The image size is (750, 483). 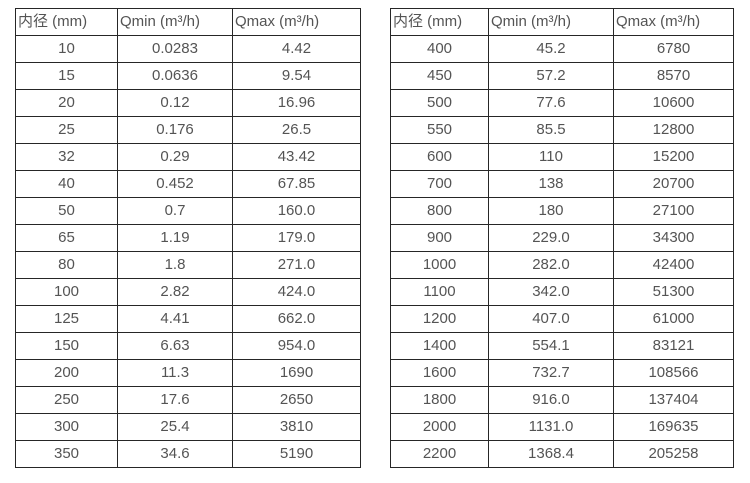 I want to click on qmax-cell: 9.54, so click(x=296, y=76).